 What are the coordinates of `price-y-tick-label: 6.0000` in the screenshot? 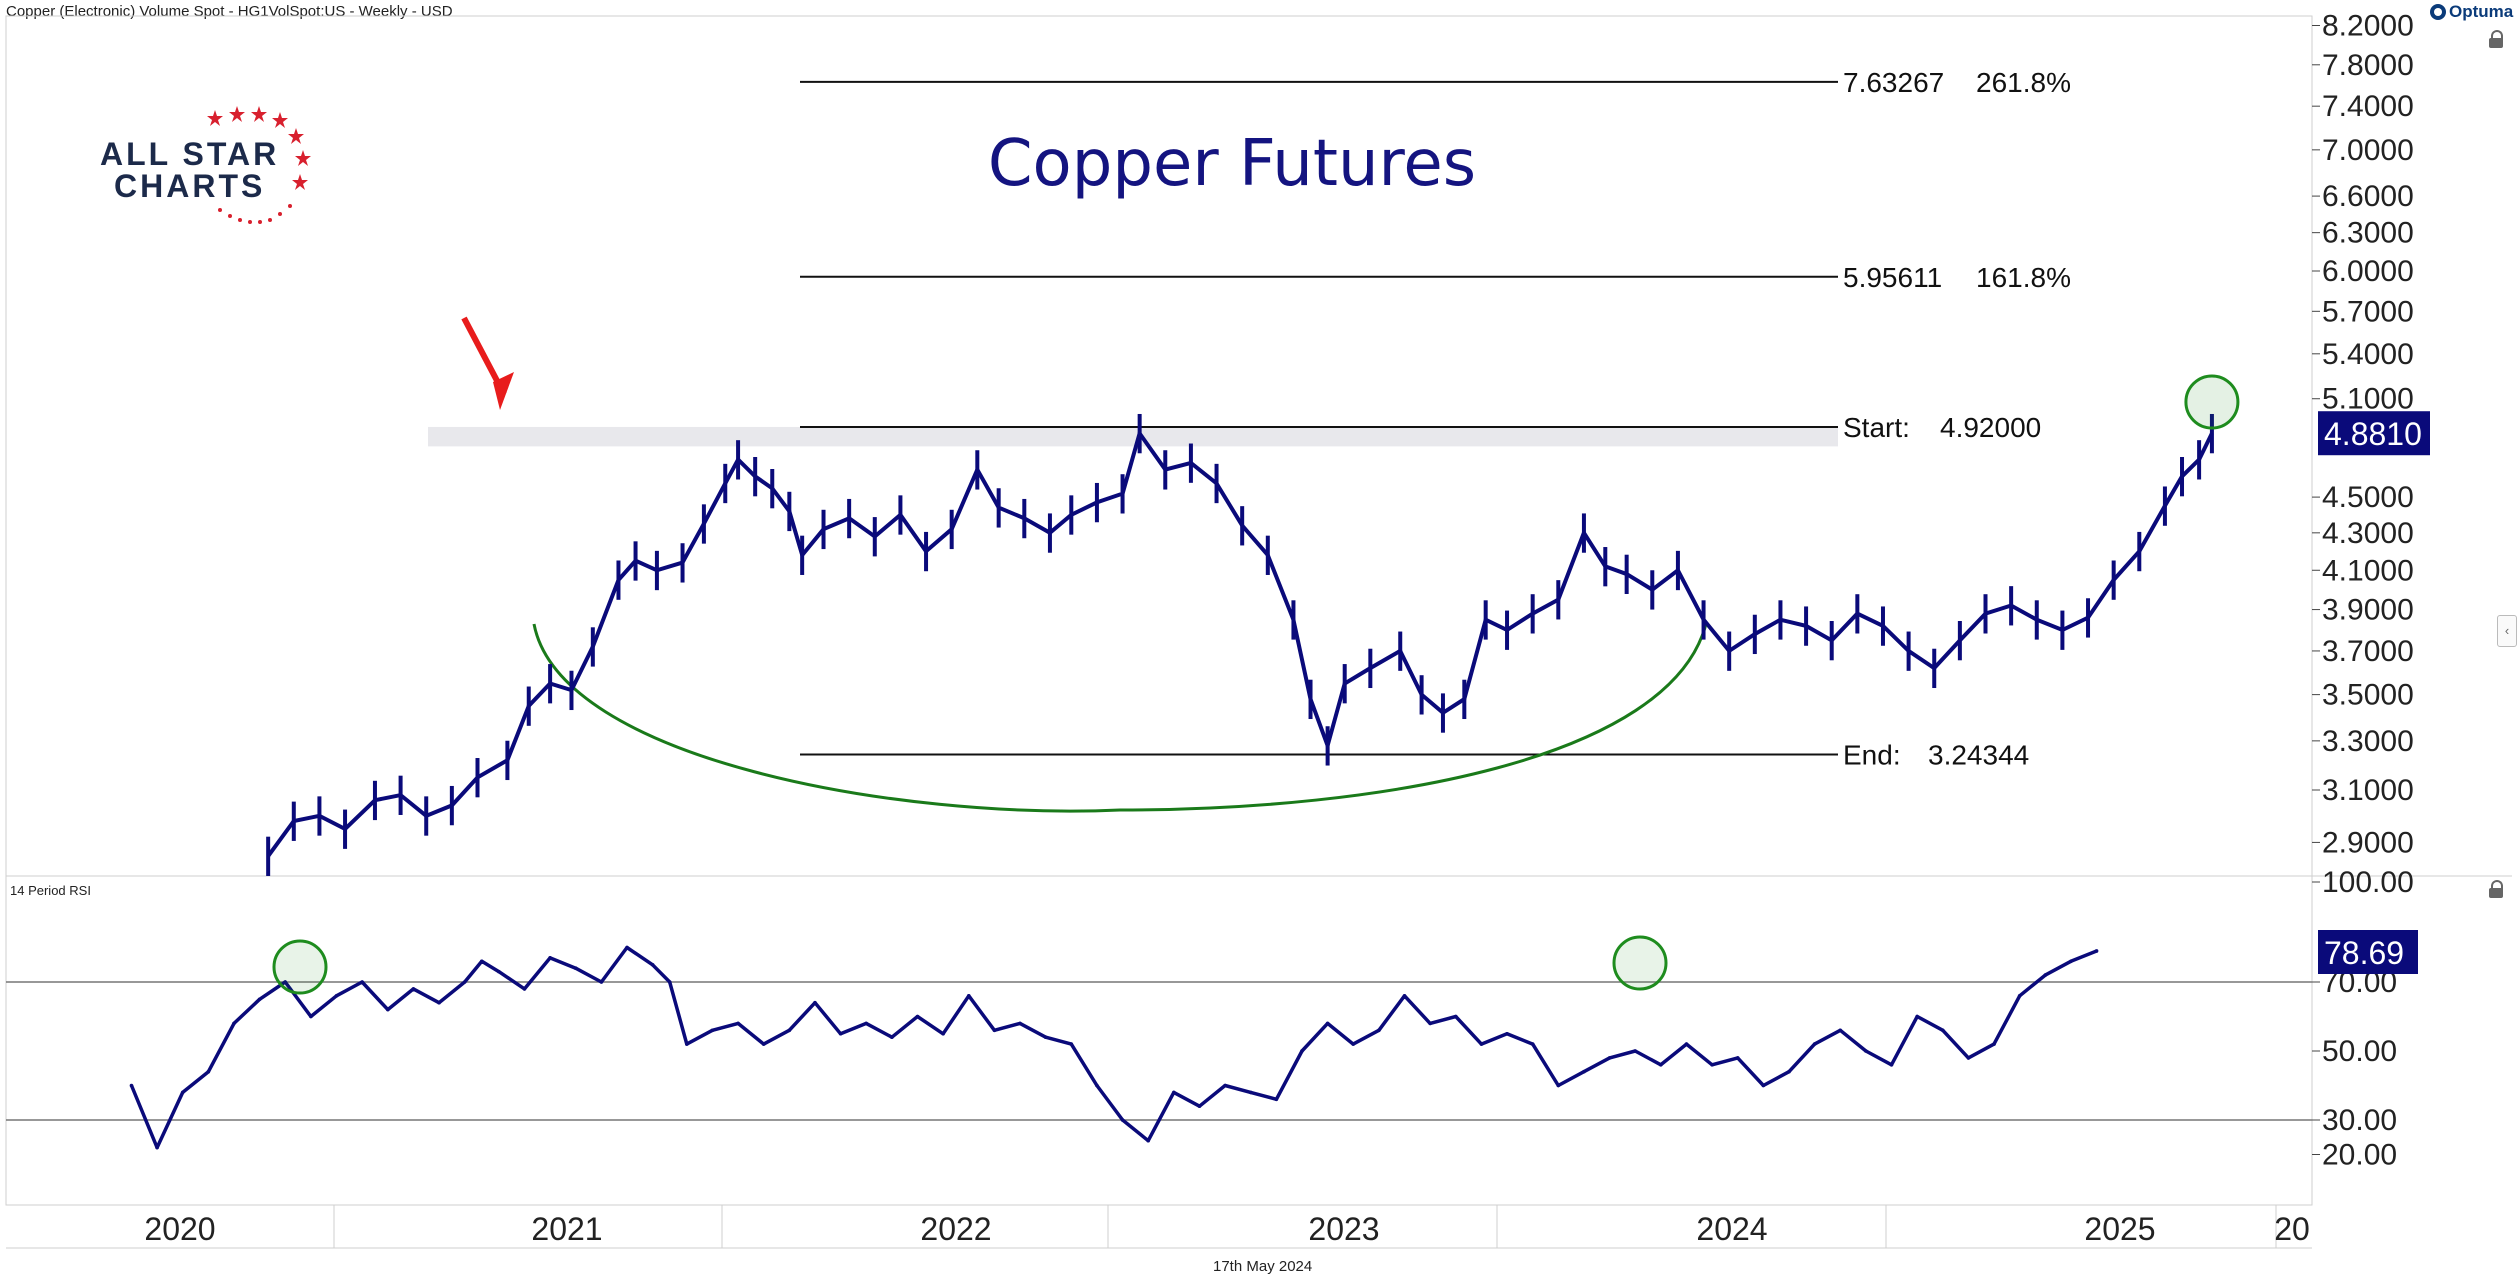 It's located at (2368, 271).